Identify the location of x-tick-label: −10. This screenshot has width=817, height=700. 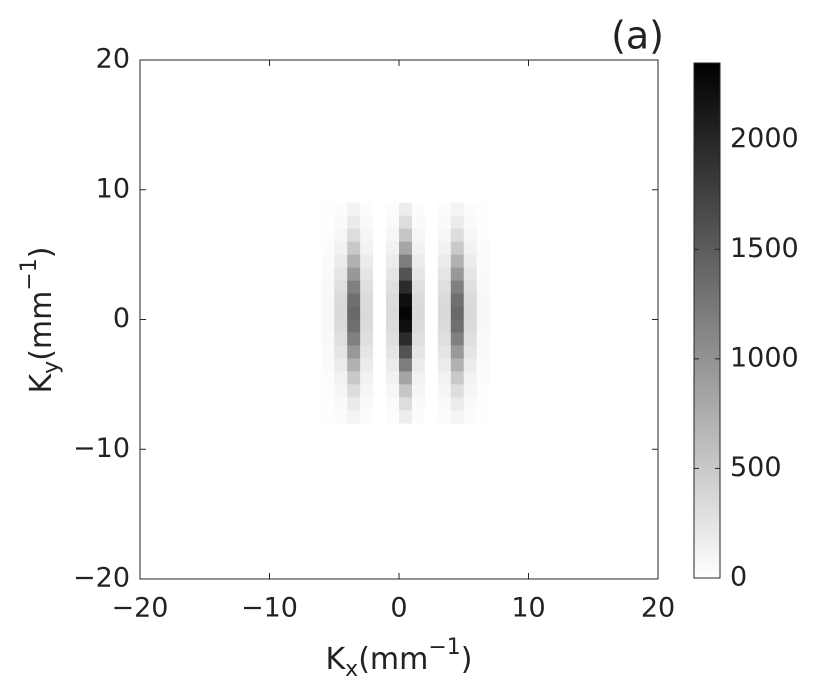
(269, 608).